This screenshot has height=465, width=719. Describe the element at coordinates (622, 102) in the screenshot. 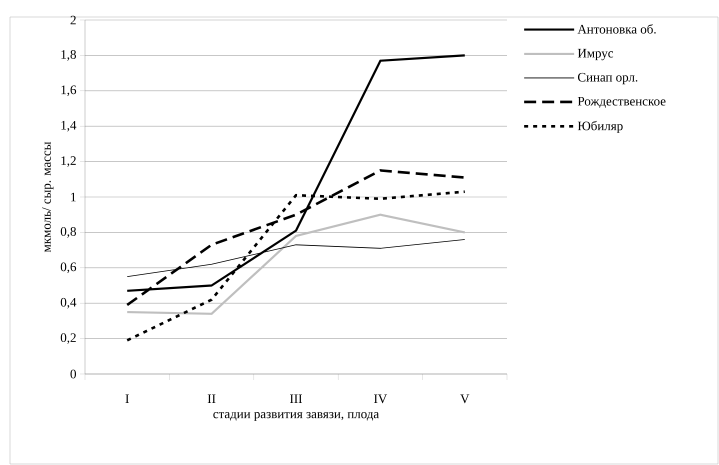

I see `legend-label: Рождественское` at that location.